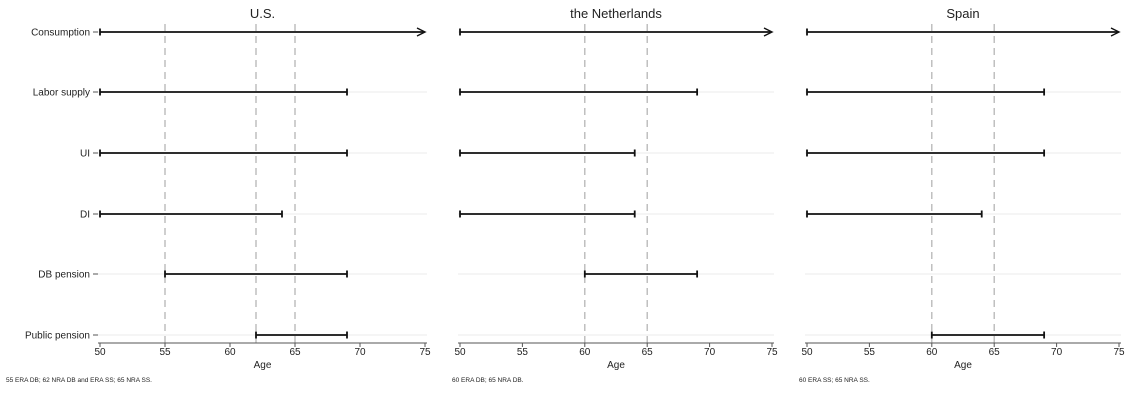 This screenshot has width=1130, height=394. Describe the element at coordinates (834, 380) in the screenshot. I see `panel-3-note: 60 ERA SS; 65 NRA SS.` at that location.